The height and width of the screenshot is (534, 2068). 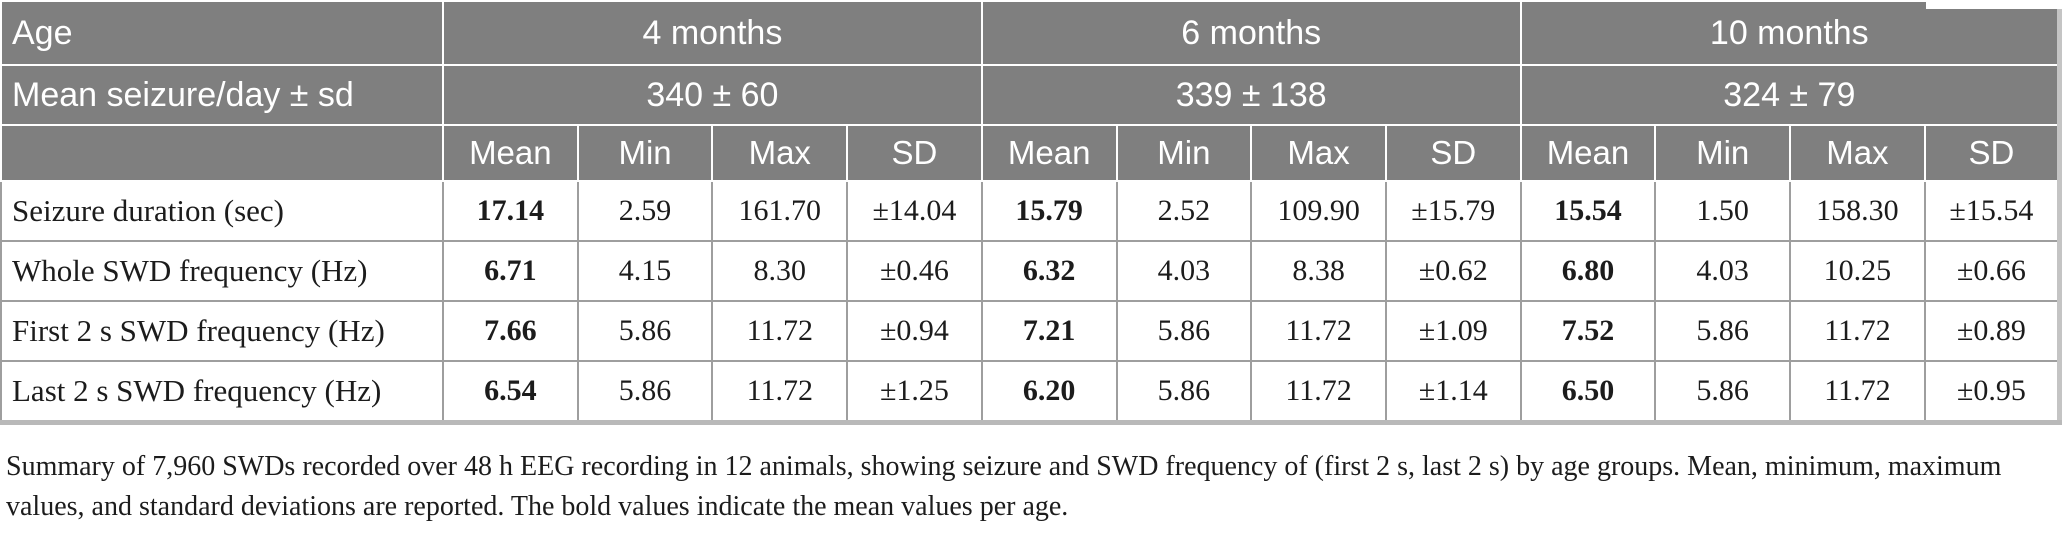 What do you see at coordinates (1318, 211) in the screenshot?
I see `table-cell: 109.90` at bounding box center [1318, 211].